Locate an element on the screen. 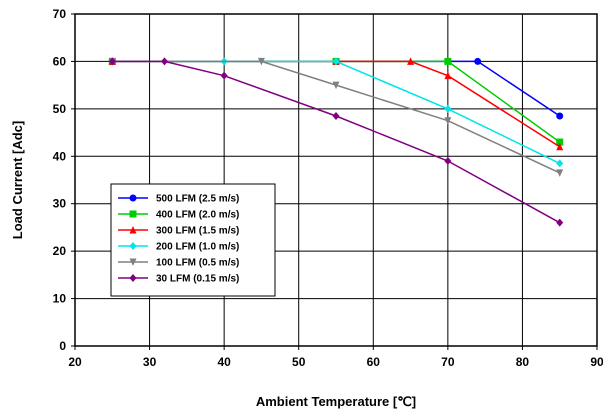  legend-item-0: 500 LFM (2.5 m/s) is located at coordinates (178, 199).